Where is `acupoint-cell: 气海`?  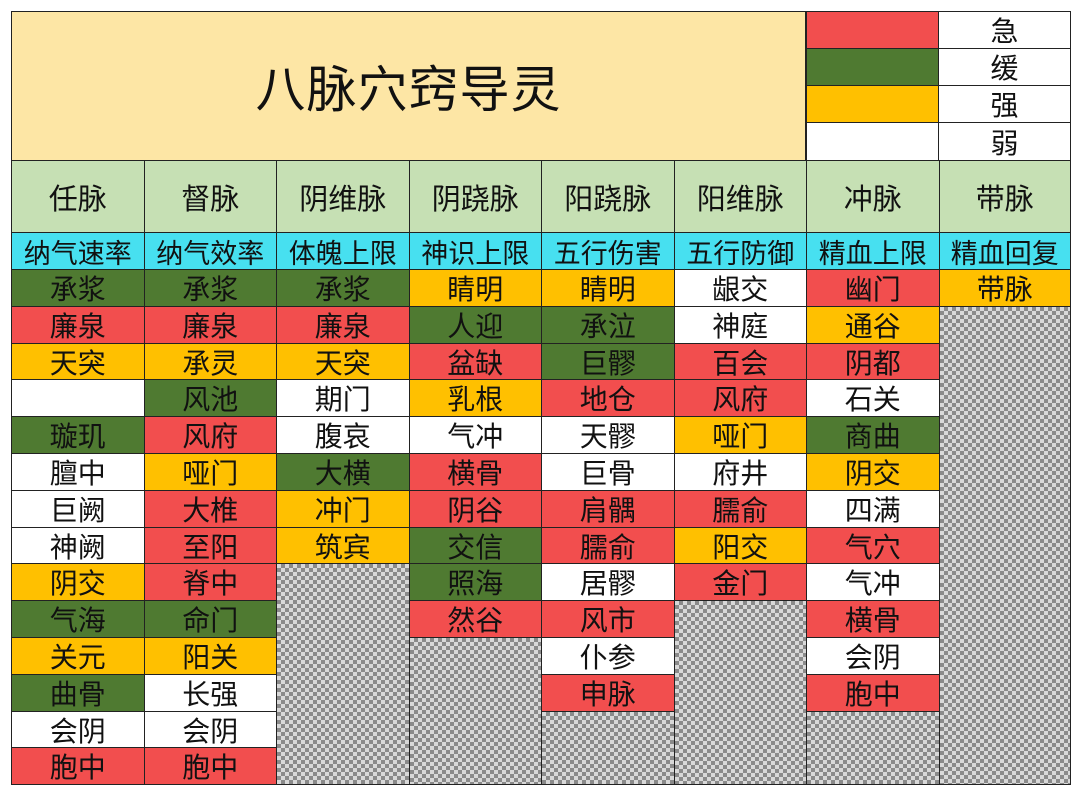 acupoint-cell: 气海 is located at coordinates (78, 619).